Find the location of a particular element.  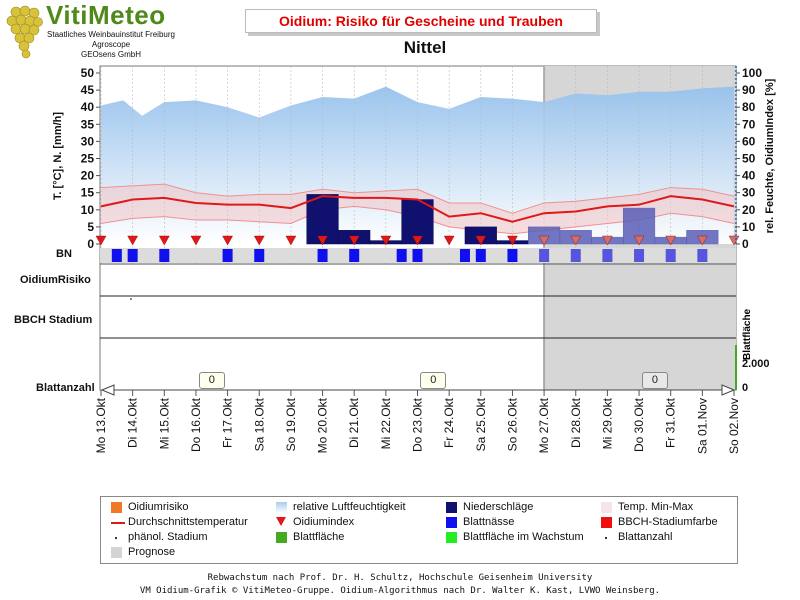

right-tick-label: 90 is located at coordinates (749, 90).